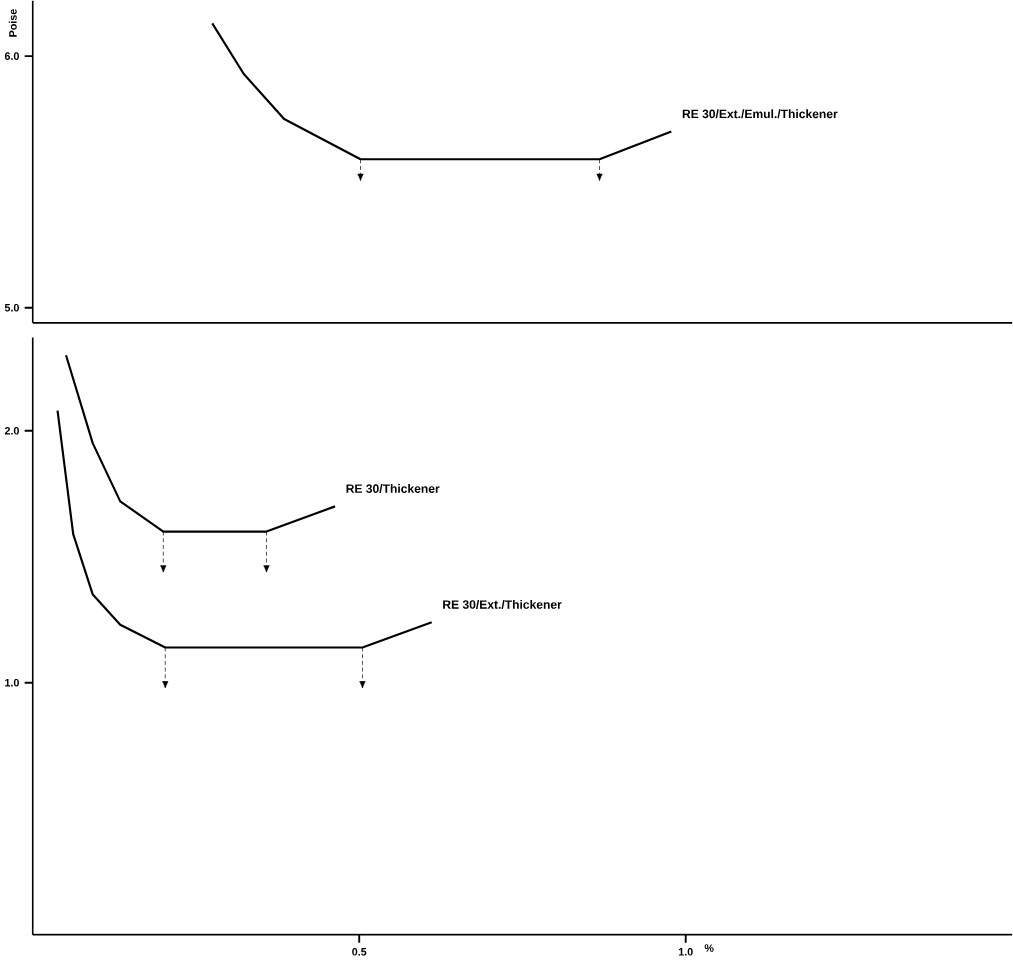 Image resolution: width=1013 pixels, height=960 pixels. I want to click on y-tick-label: 6.0, so click(11, 56).